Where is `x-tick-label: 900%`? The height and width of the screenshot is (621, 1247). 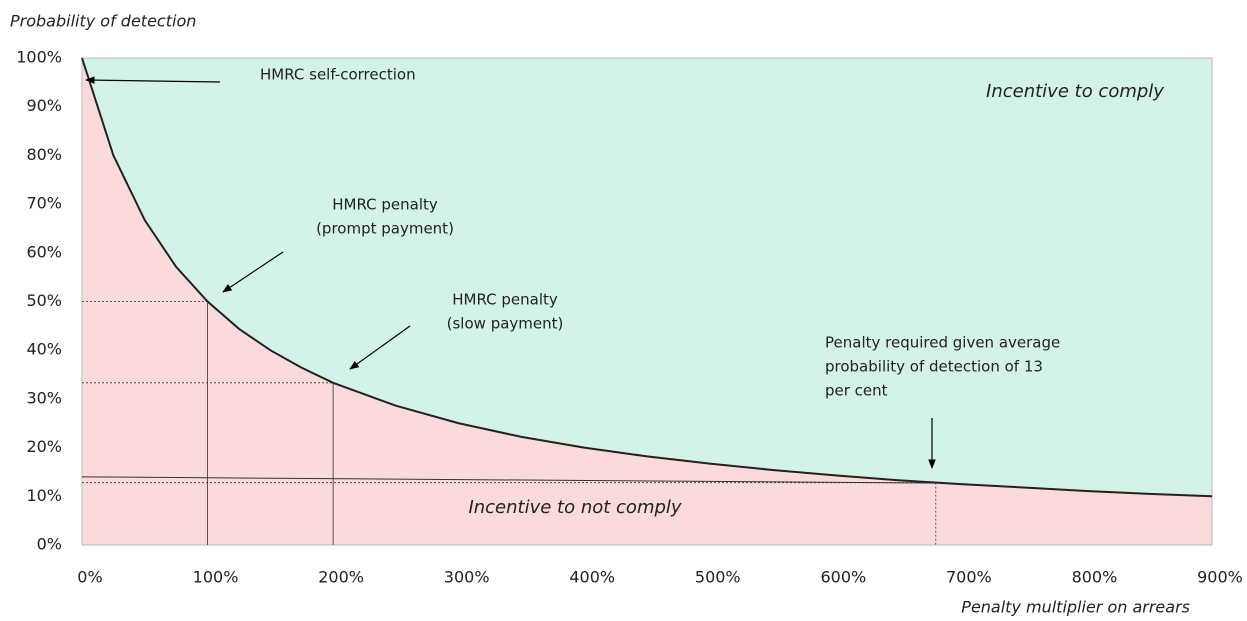
x-tick-label: 900% is located at coordinates (1220, 577).